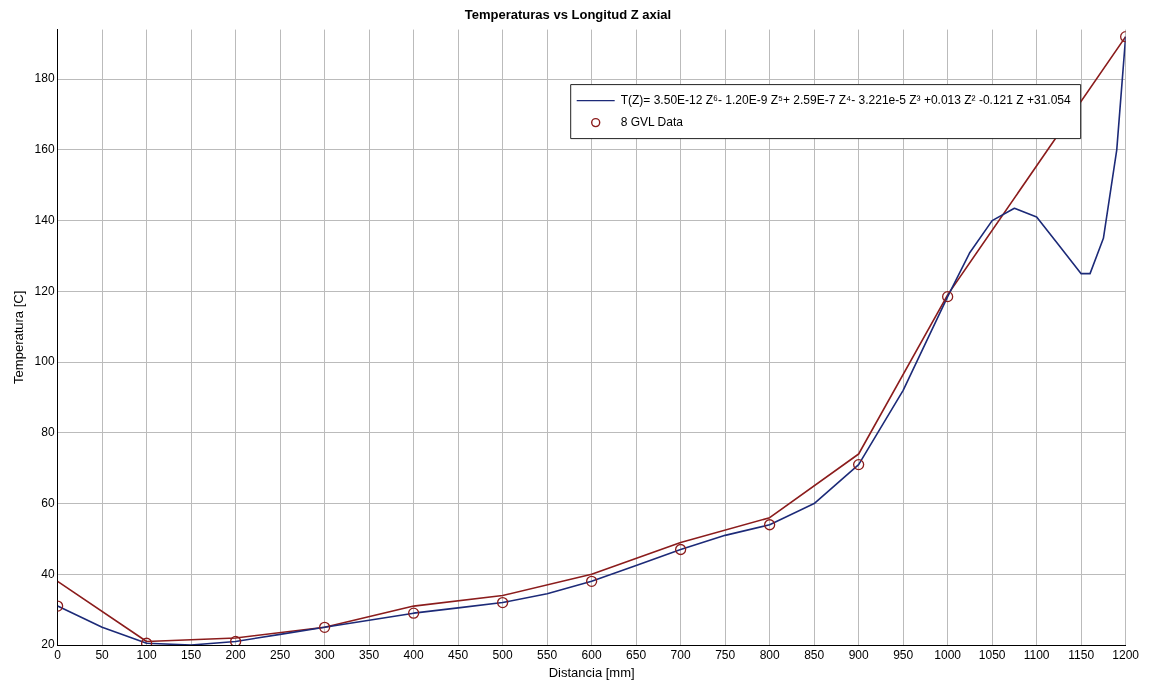  Describe the element at coordinates (369, 654) in the screenshot. I see `x-tick-label: 350` at that location.